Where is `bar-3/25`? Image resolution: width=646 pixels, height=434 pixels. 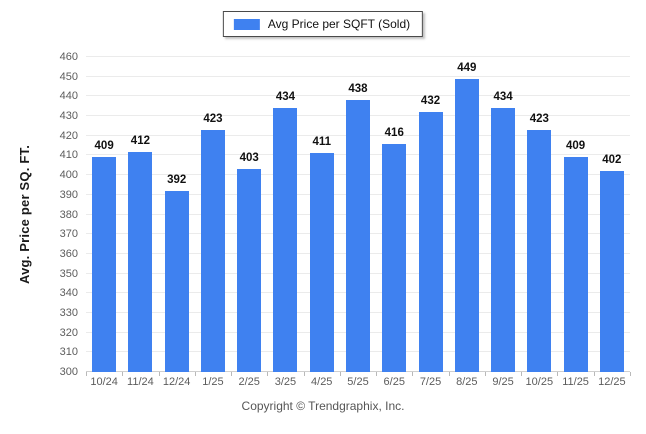 bar-3/25 is located at coordinates (285, 240).